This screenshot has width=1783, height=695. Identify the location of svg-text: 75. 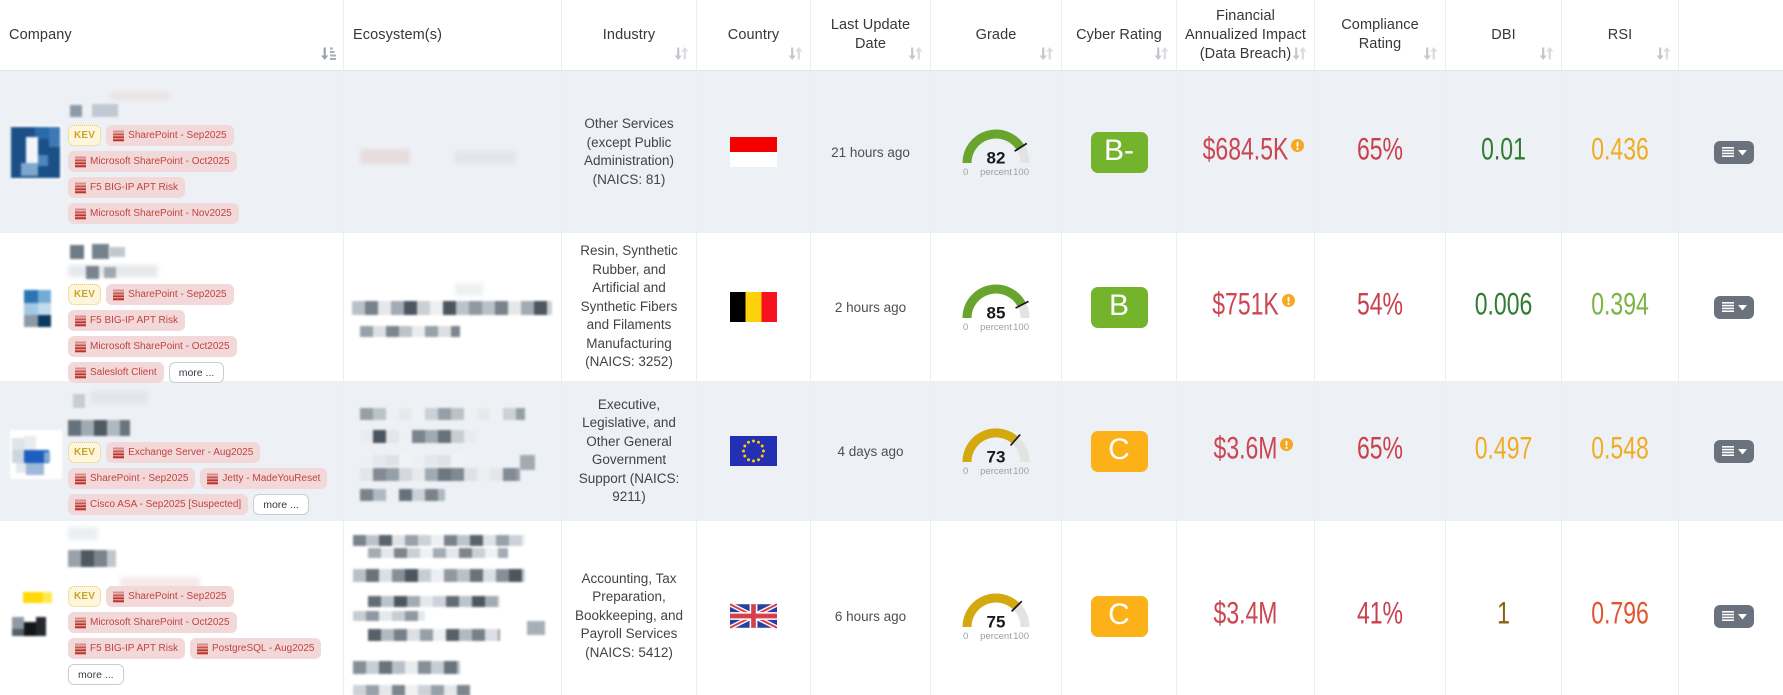
(996, 622).